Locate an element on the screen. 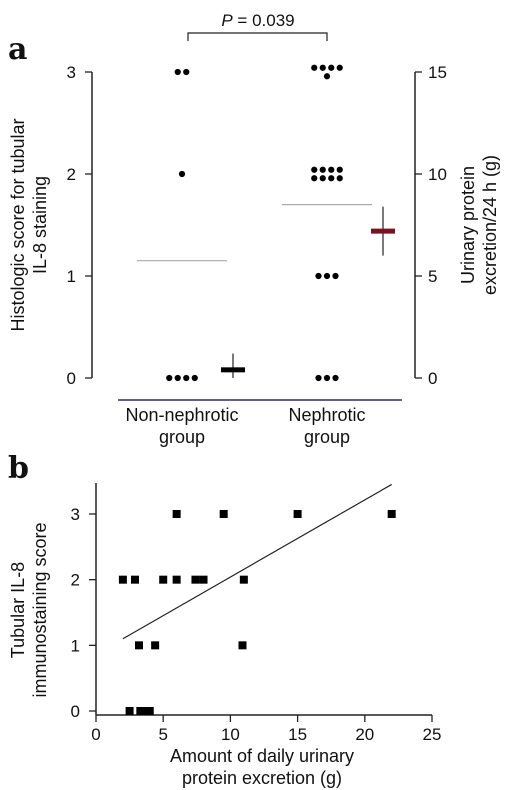  panel-a-left-tick-label: 0 is located at coordinates (71, 378).